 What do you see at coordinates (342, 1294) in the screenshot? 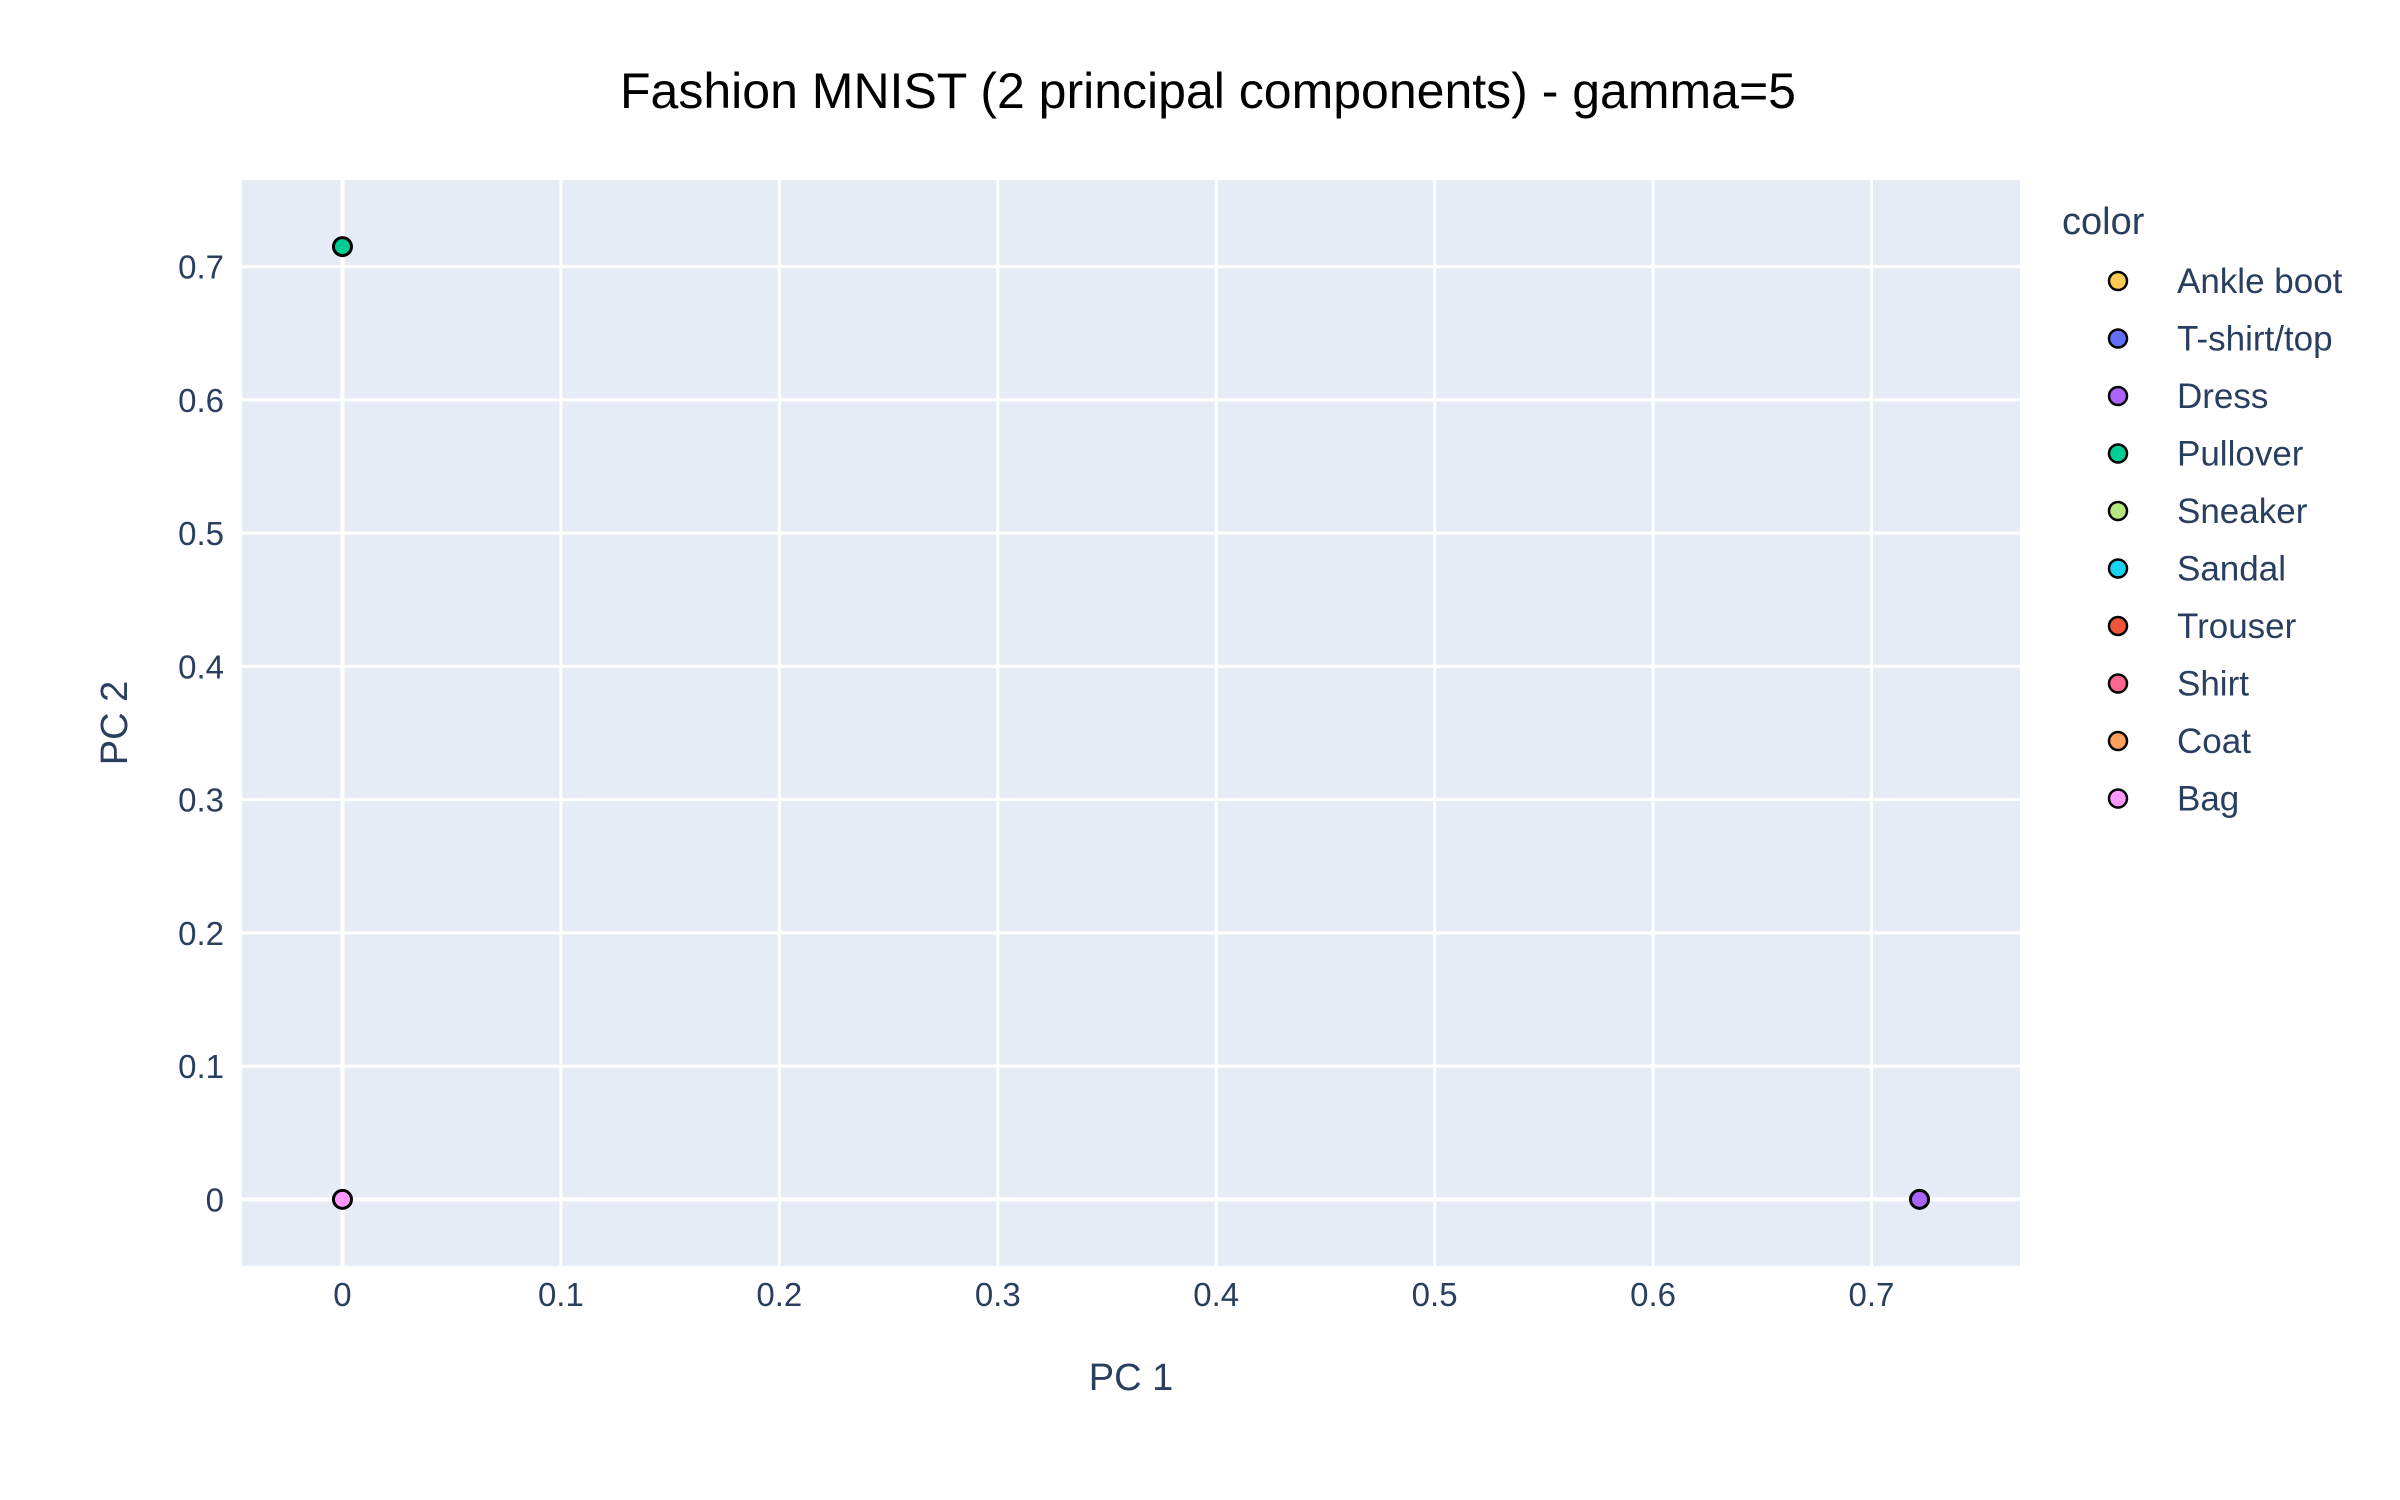
I see `x-tick-label: 0` at bounding box center [342, 1294].